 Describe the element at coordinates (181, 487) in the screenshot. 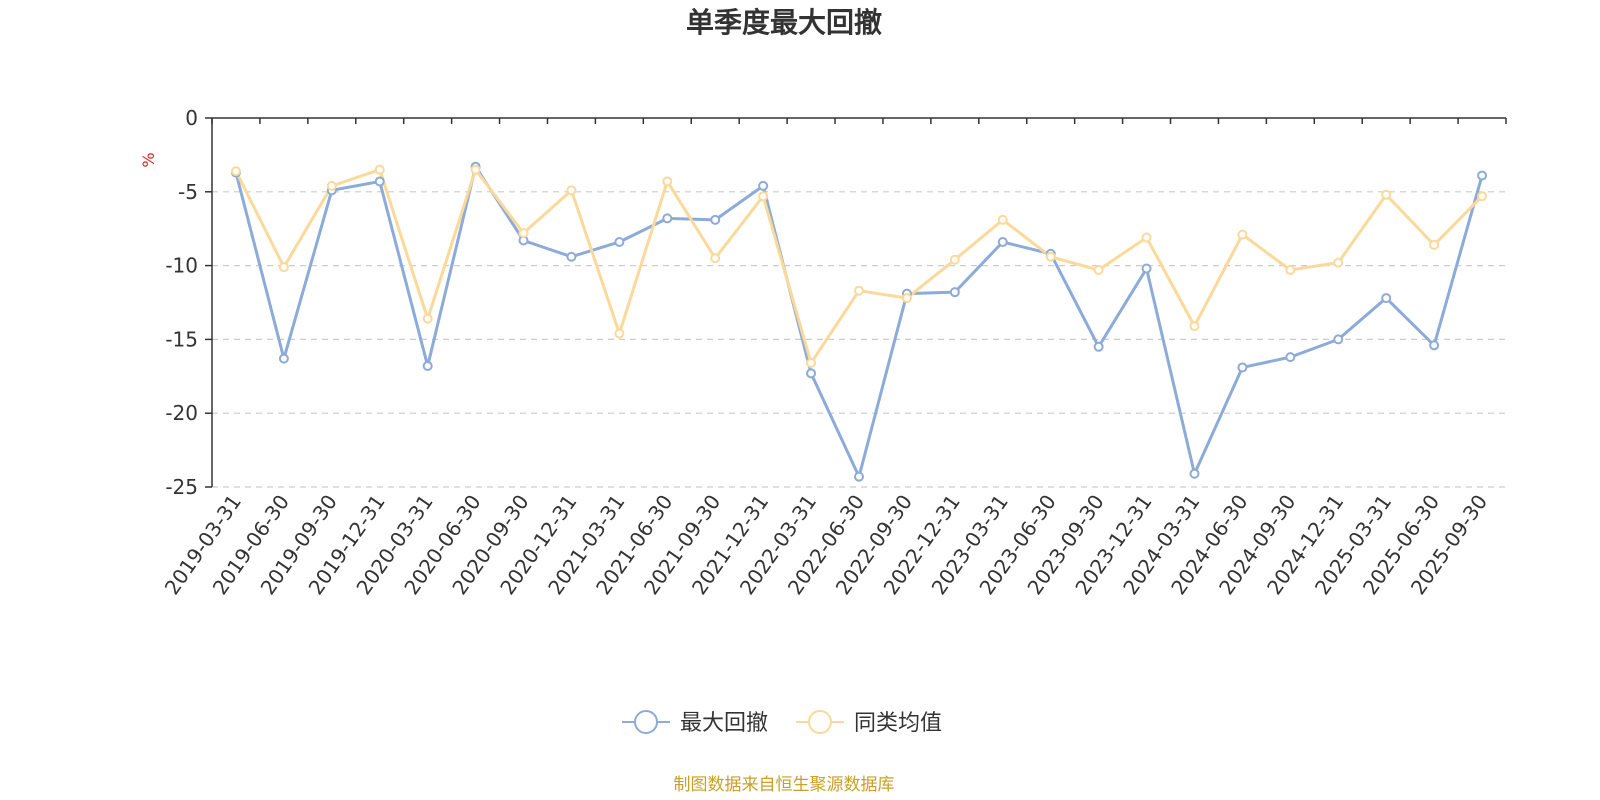

I see `y-tick-label: -25` at that location.